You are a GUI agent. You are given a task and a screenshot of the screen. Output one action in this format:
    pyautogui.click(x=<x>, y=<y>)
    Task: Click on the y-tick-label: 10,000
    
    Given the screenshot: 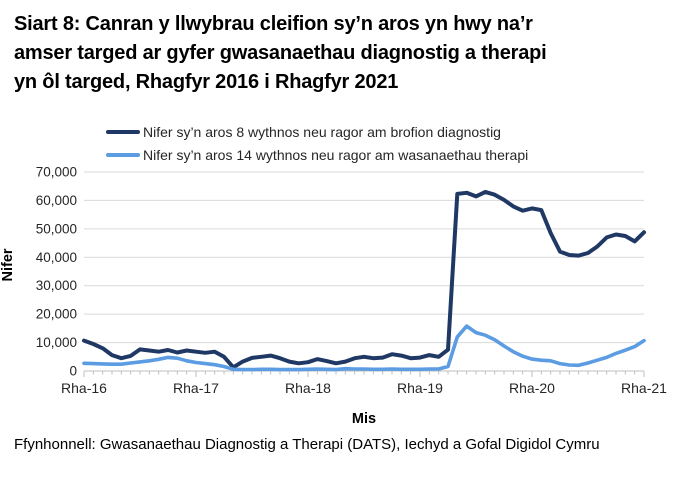 What is the action you would take?
    pyautogui.click(x=56, y=342)
    